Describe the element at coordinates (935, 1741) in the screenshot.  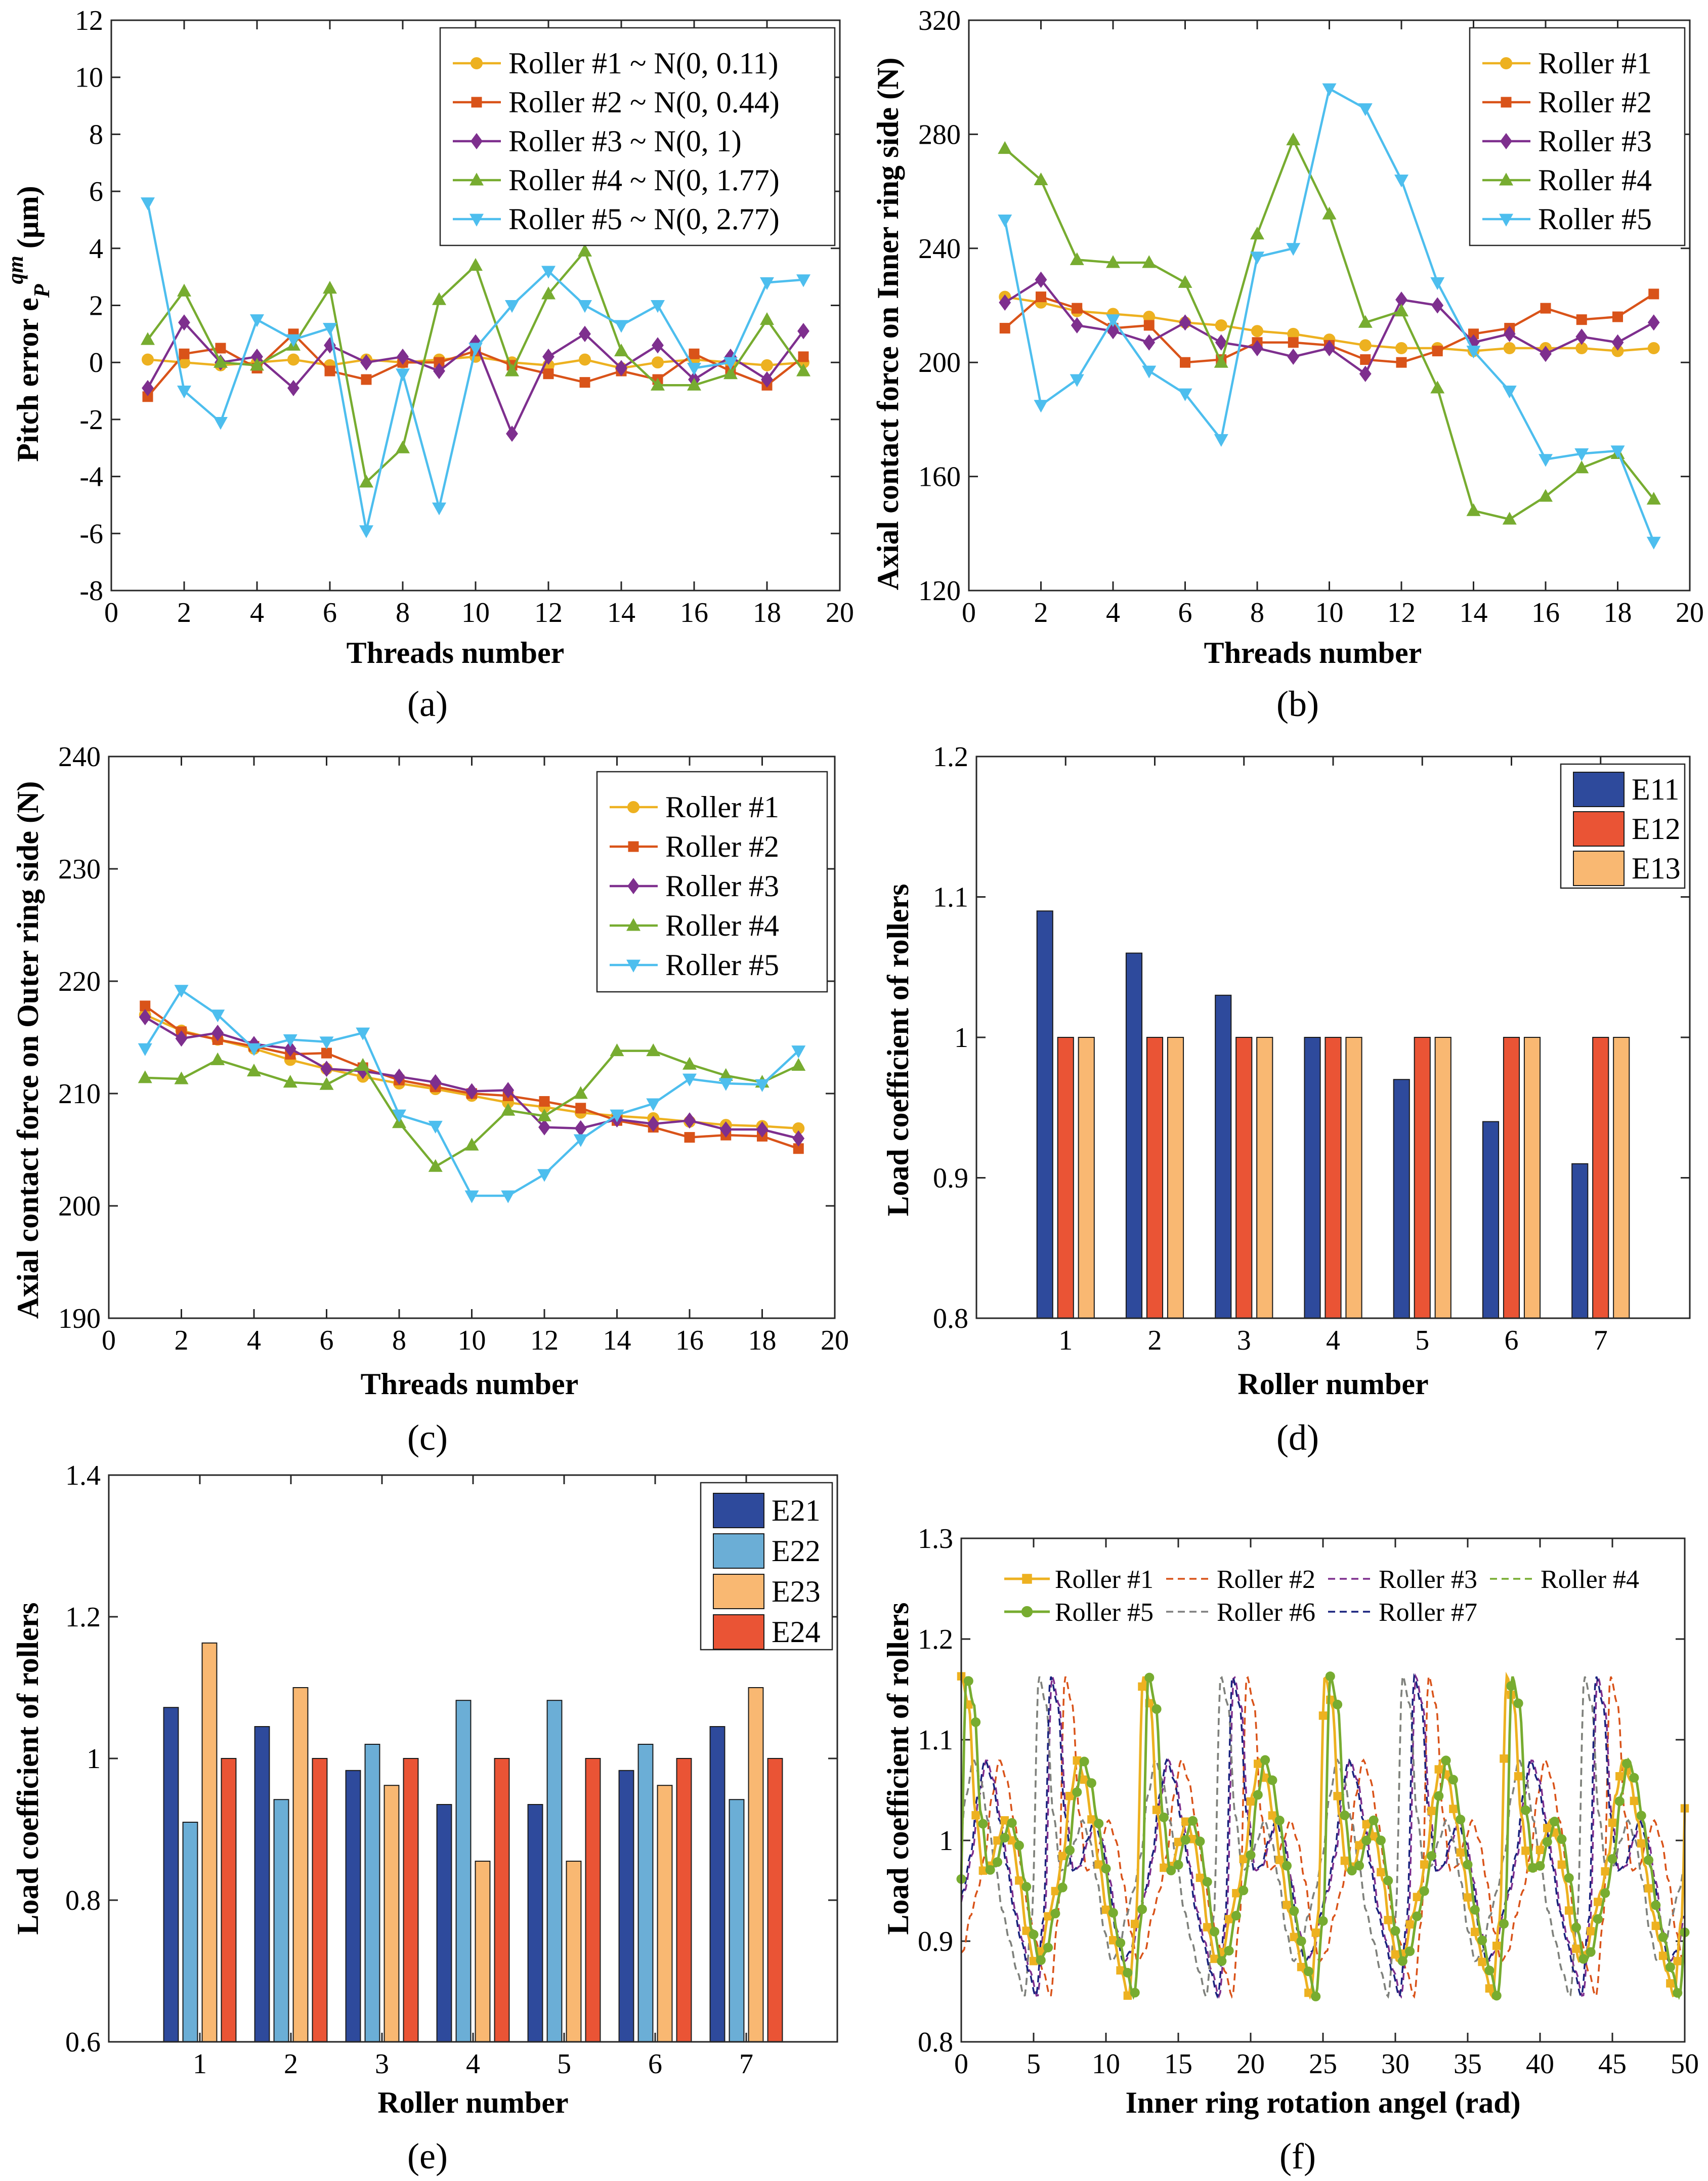
I see `panel-f-ytick-label: 1.1` at that location.